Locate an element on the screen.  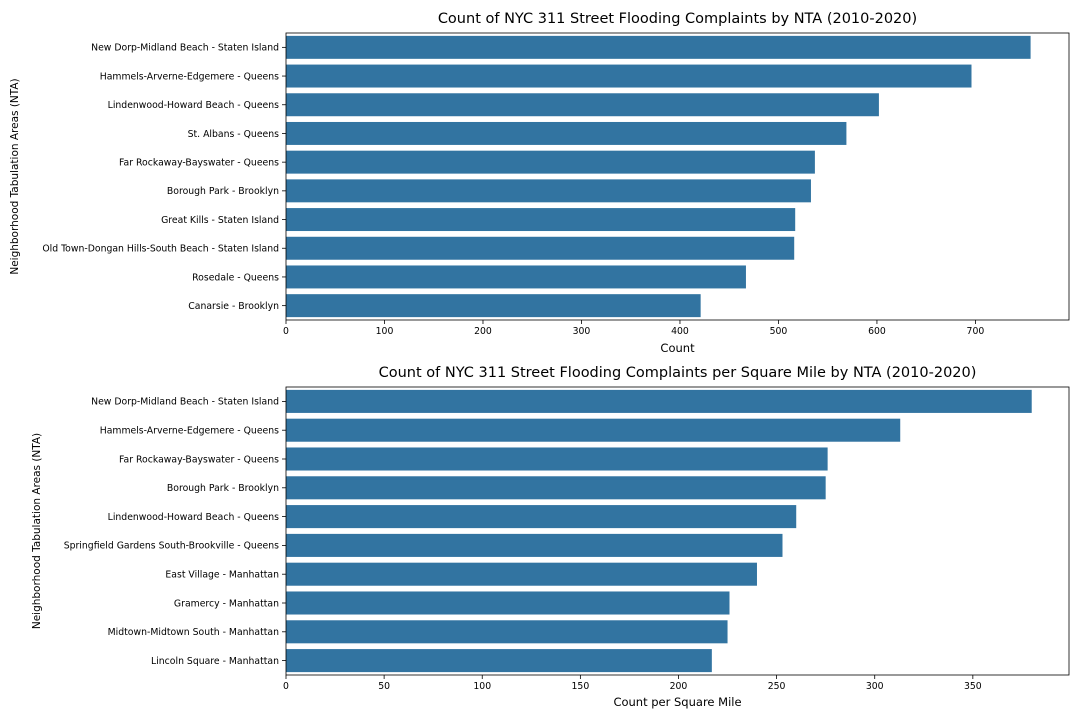
x-tick-label: 350 is located at coordinates (973, 686).